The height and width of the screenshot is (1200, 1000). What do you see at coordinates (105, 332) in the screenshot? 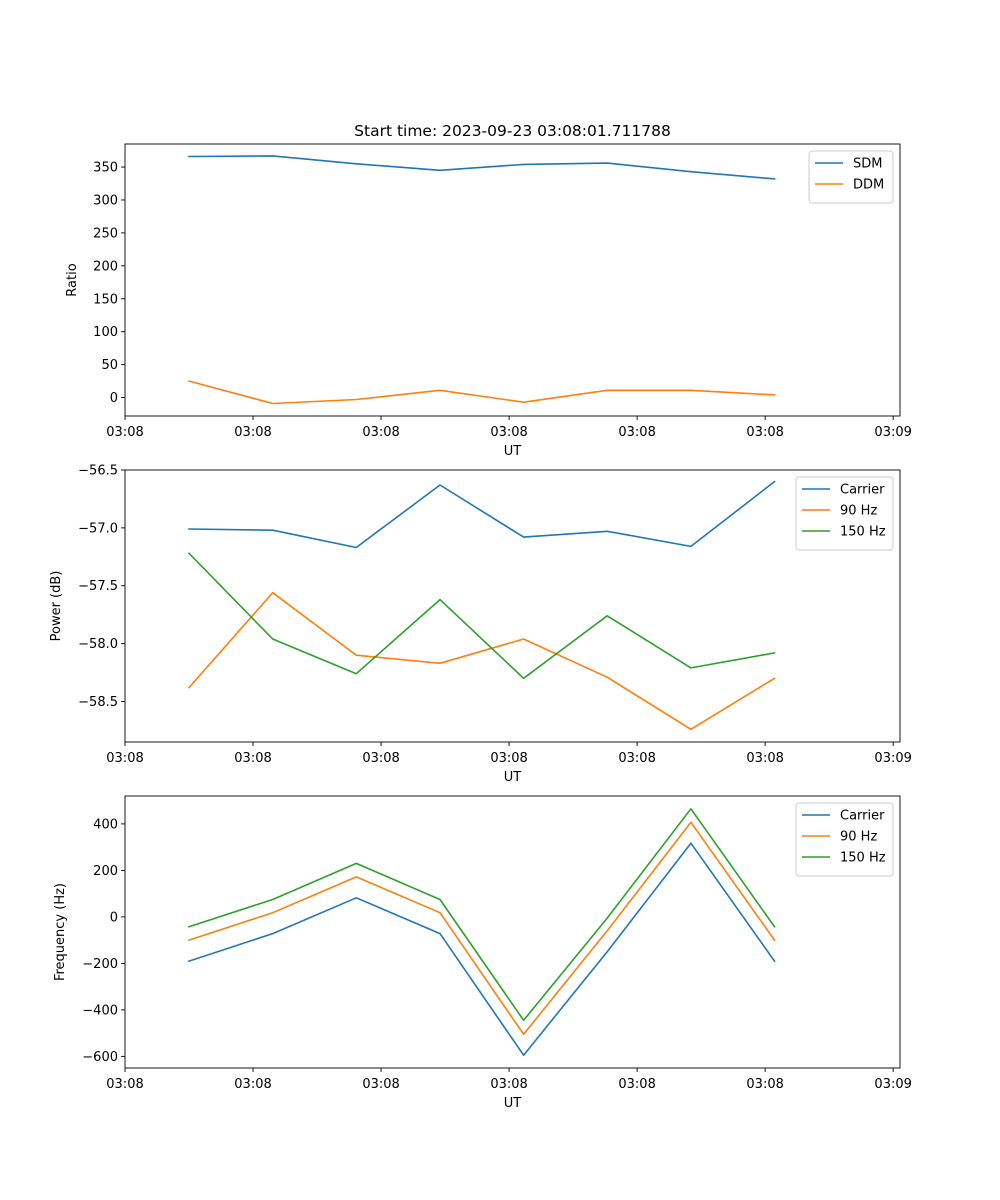
I see `y-tick-label: 100` at bounding box center [105, 332].